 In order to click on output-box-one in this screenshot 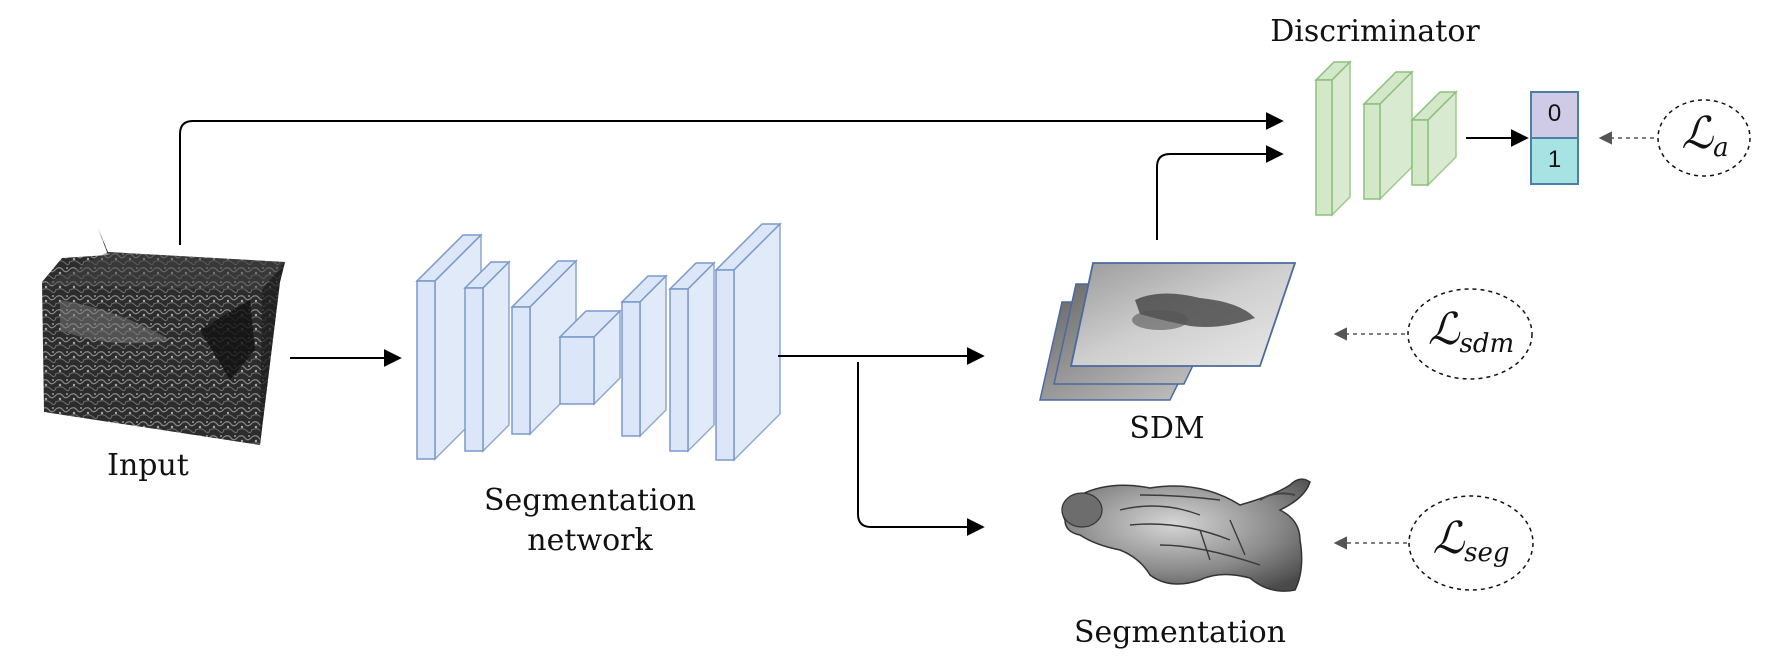, I will do `click(1554, 161)`.